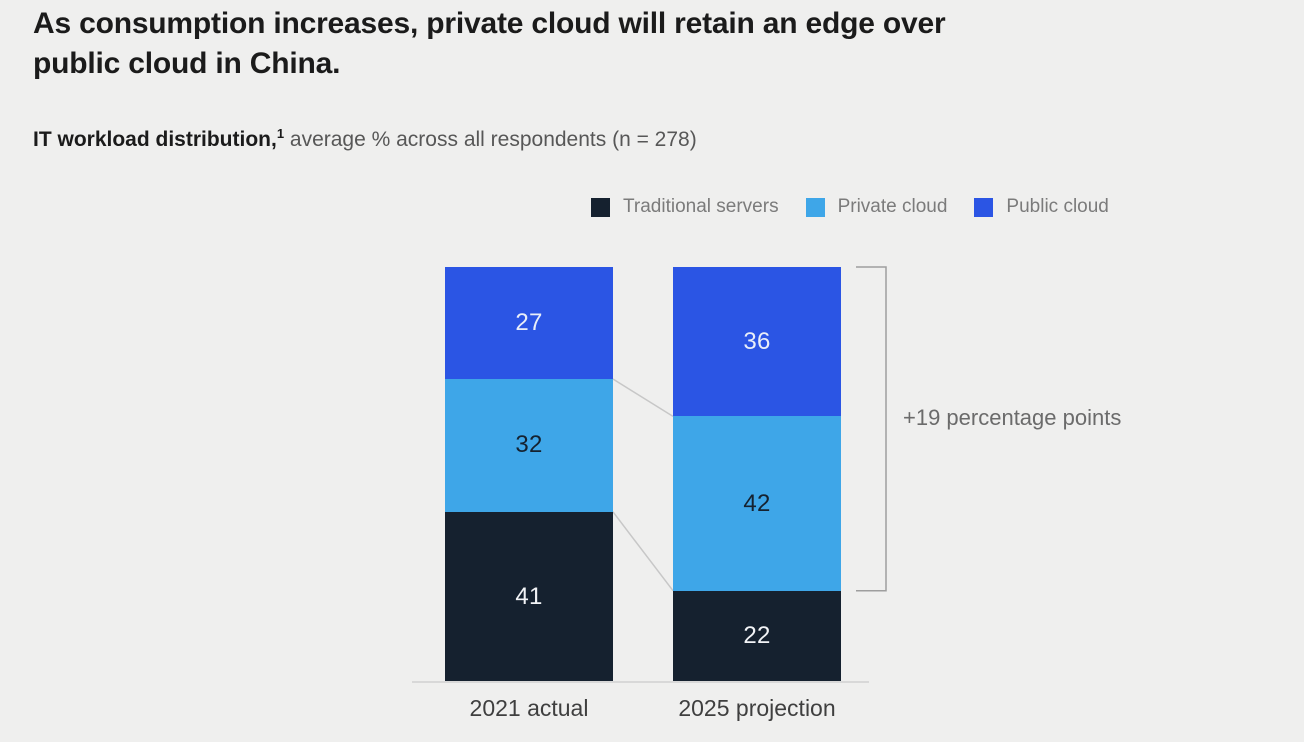 This screenshot has width=1304, height=742. Describe the element at coordinates (529, 708) in the screenshot. I see `x-axis-label: 2021 actual` at that location.